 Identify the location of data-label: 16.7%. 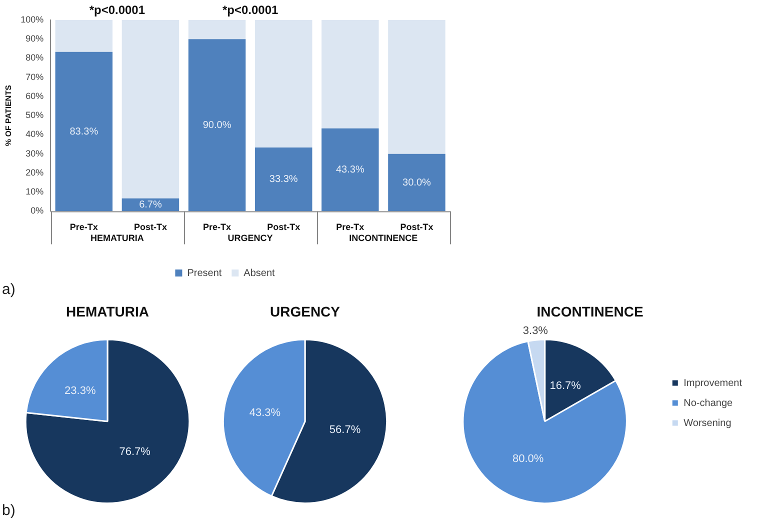
(566, 386).